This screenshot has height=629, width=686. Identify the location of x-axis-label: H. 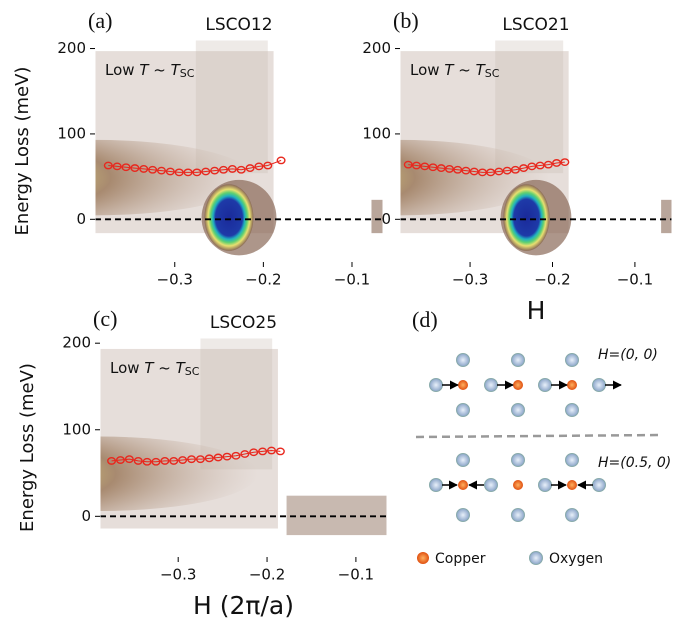
(536, 310).